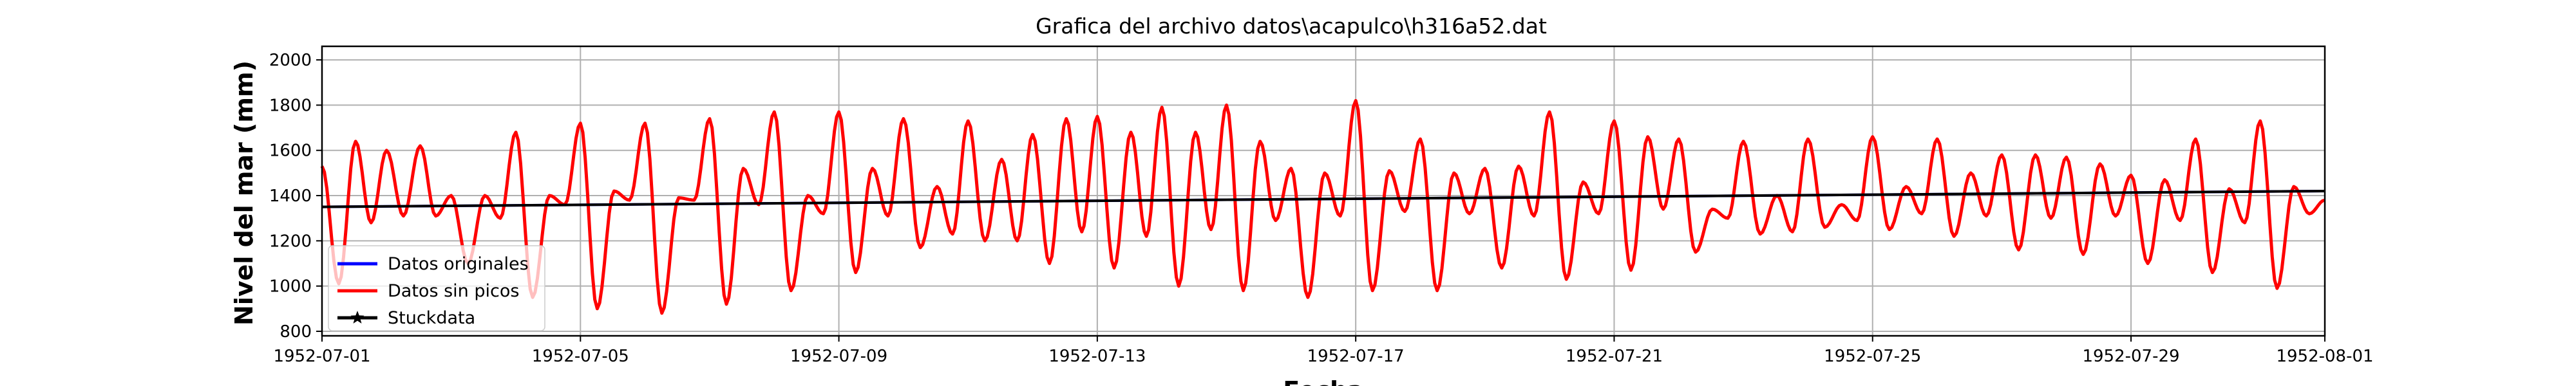  I want to click on y-tick-label: 1400, so click(290, 196).